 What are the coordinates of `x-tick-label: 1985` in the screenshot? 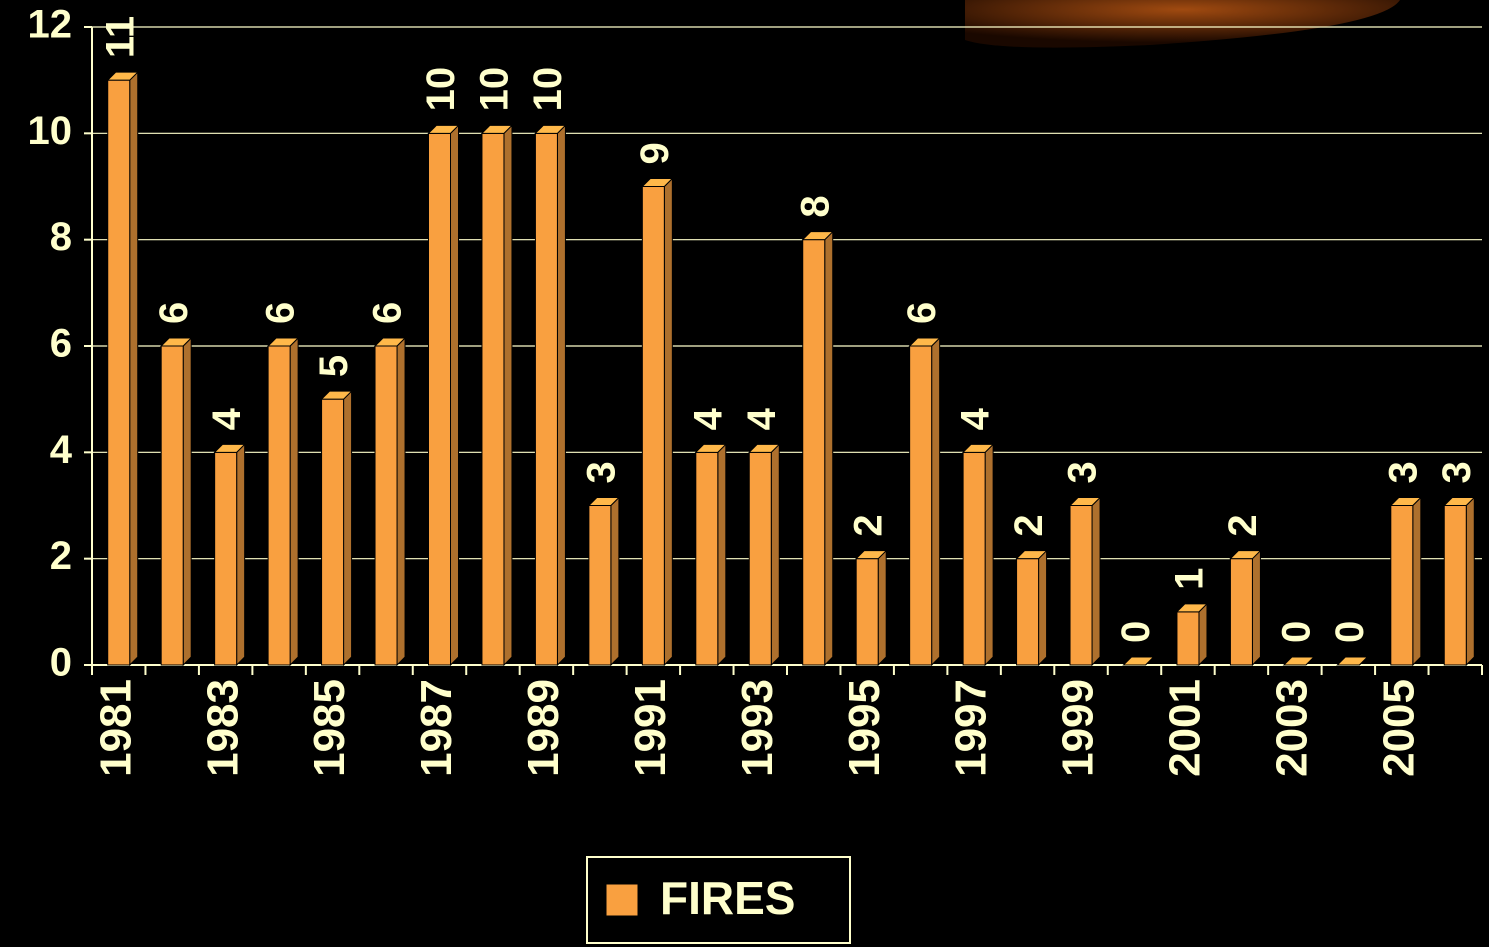 It's located at (329, 728).